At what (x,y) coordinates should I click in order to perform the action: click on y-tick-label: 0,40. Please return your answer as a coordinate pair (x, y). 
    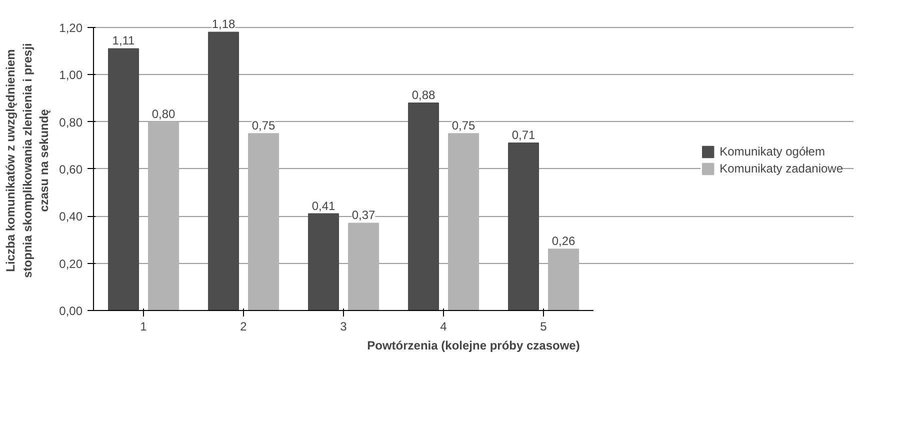
    Looking at the image, I should click on (71, 217).